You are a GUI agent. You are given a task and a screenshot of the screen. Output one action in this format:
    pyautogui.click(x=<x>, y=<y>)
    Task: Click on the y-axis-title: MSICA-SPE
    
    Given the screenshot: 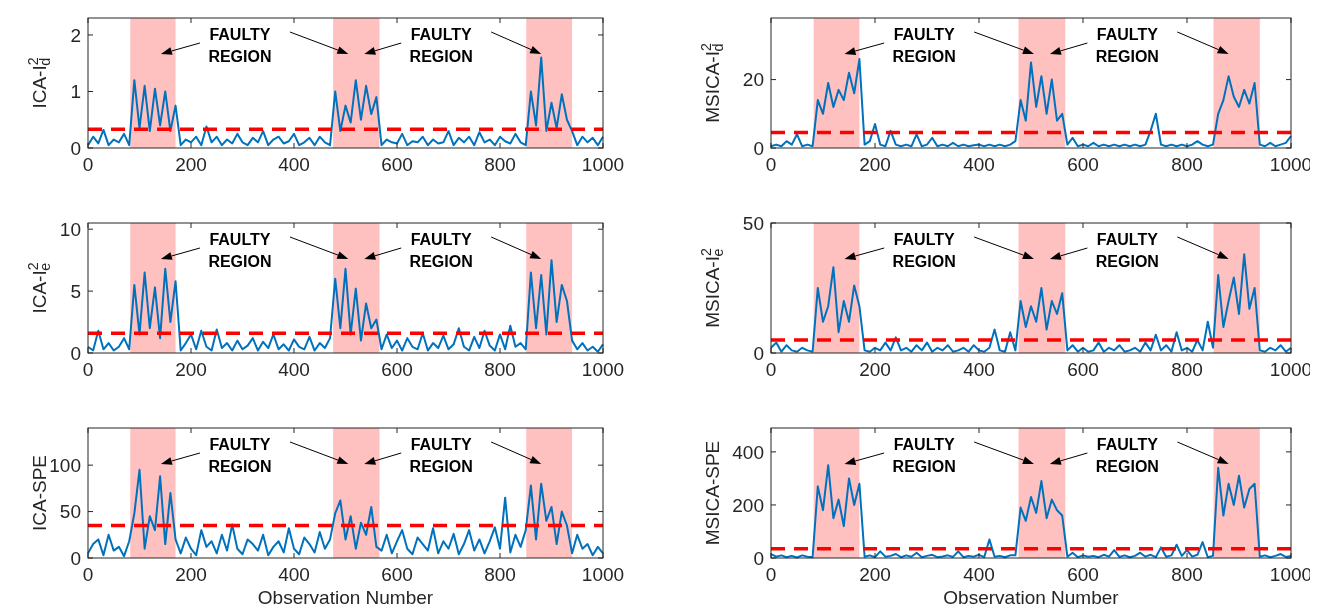 What is the action you would take?
    pyautogui.click(x=712, y=493)
    